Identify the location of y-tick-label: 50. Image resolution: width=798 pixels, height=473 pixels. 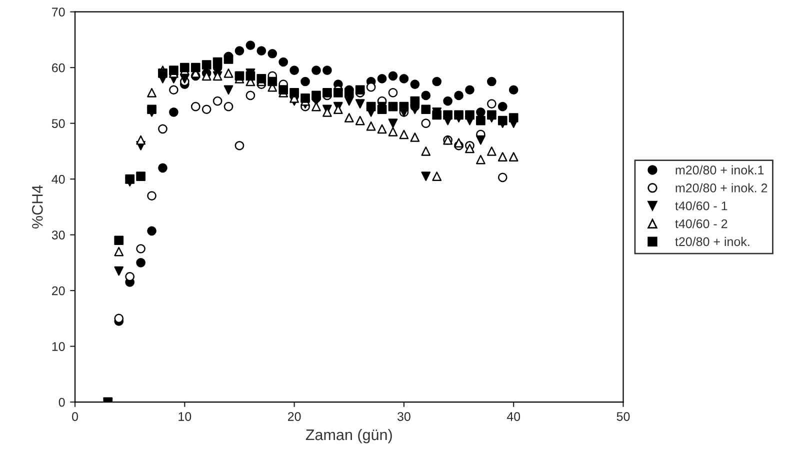
(58, 123).